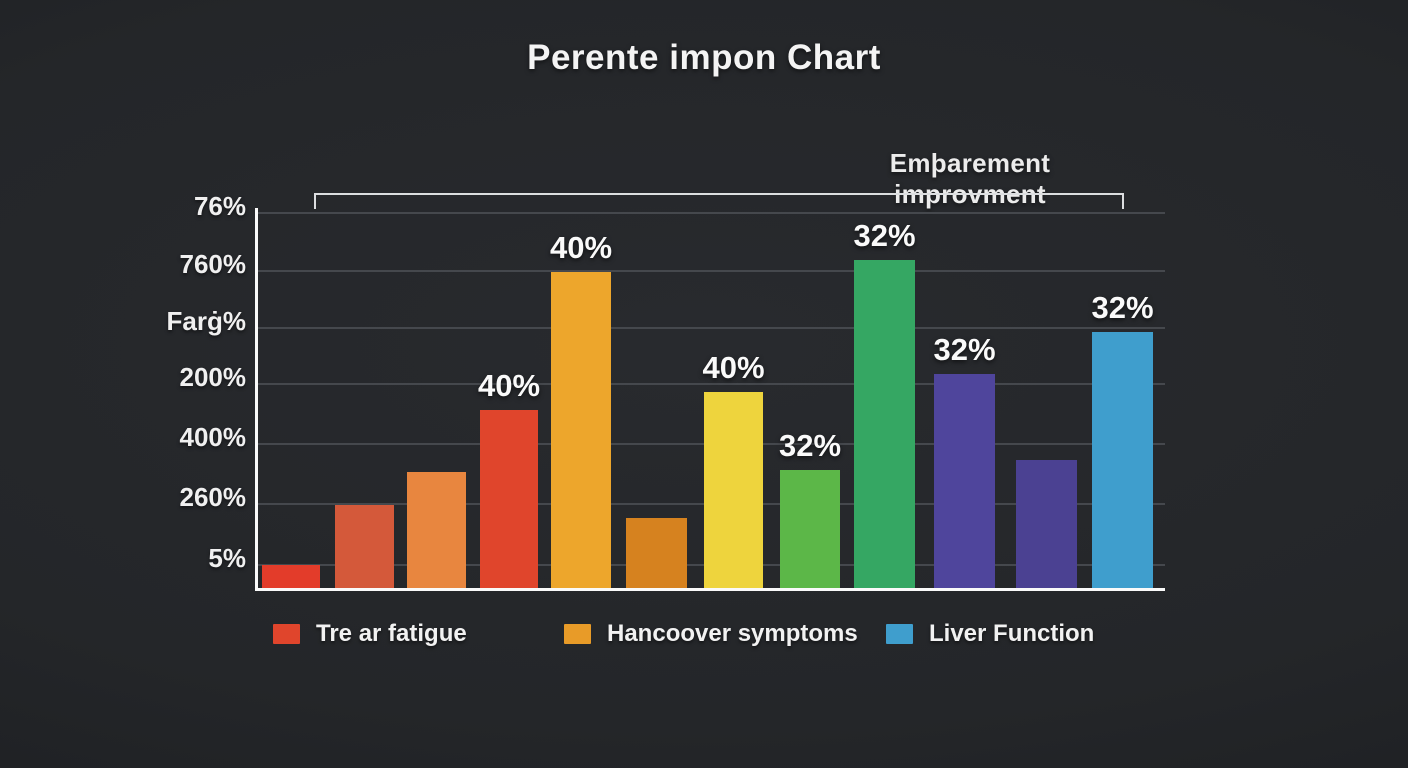  Describe the element at coordinates (213, 497) in the screenshot. I see `y-axis-tick-label: 260%` at that location.